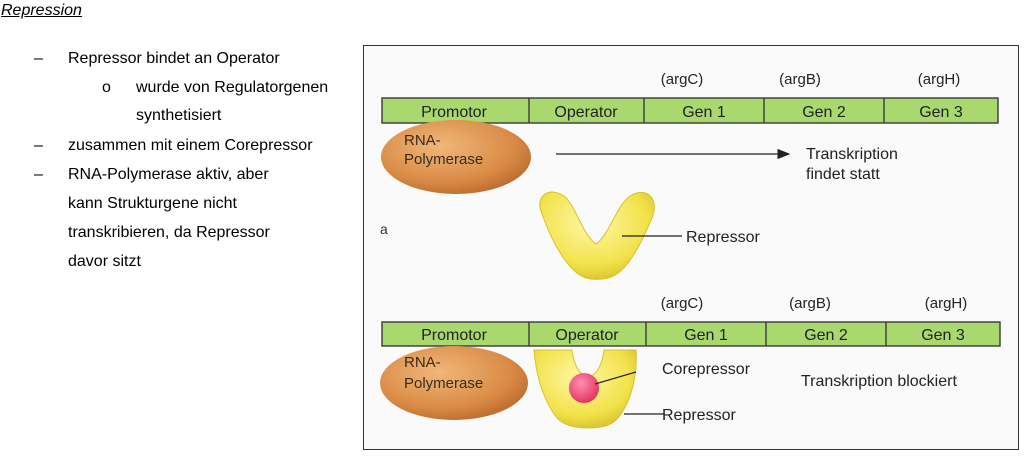 The width and height of the screenshot is (1024, 461). I want to click on result-text-2: findet statt, so click(843, 174).